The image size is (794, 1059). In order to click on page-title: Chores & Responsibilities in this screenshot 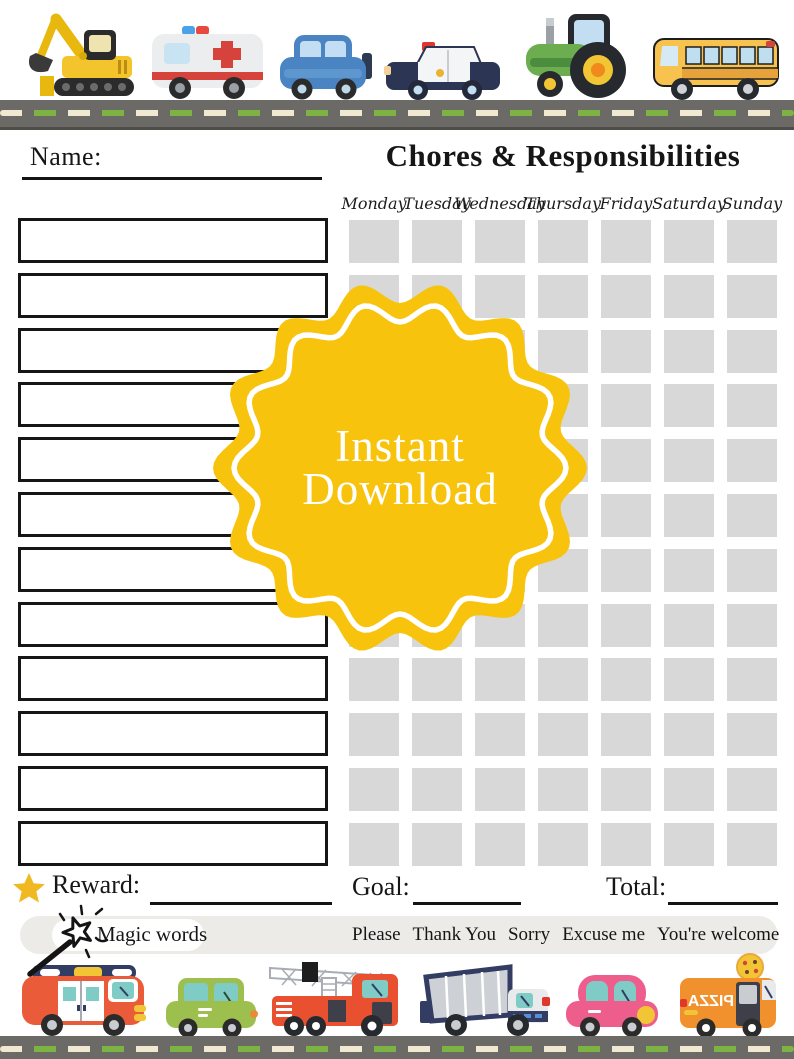, I will do `click(563, 155)`.